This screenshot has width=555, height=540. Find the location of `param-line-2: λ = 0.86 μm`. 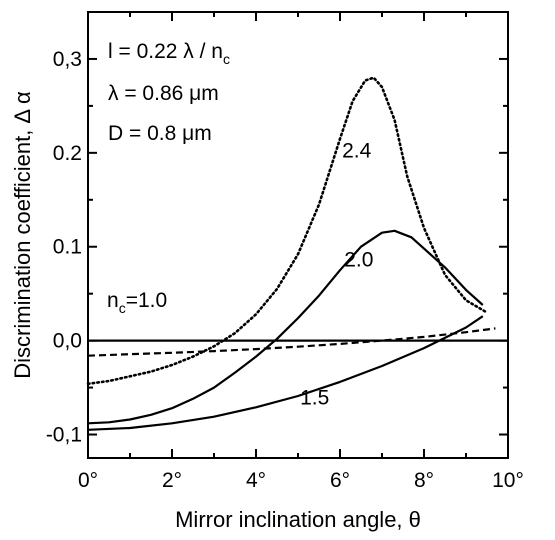

param-line-2: λ = 0.86 μm is located at coordinates (163, 93).